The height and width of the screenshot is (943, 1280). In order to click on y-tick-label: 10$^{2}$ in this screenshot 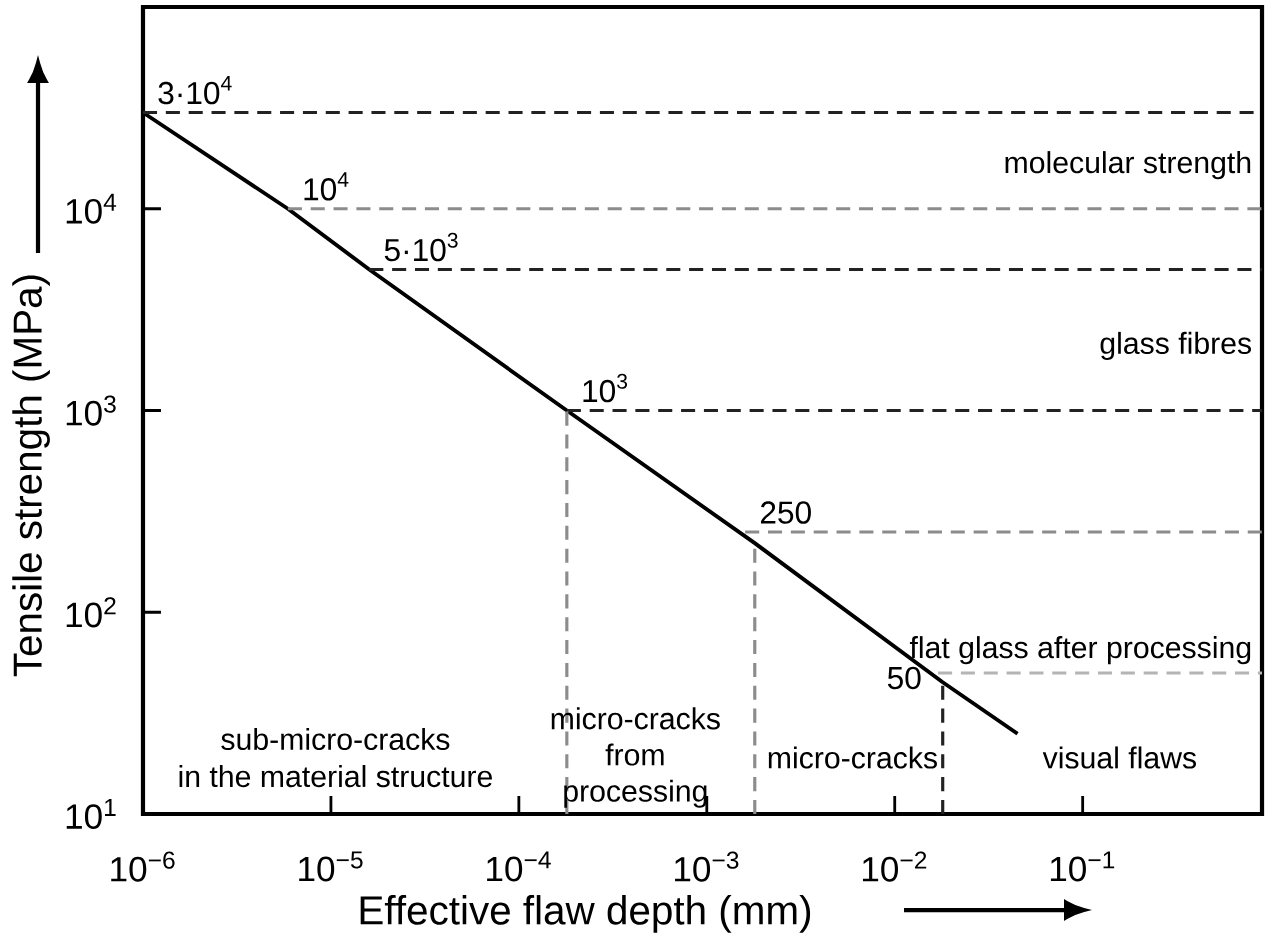, I will do `click(91, 612)`.